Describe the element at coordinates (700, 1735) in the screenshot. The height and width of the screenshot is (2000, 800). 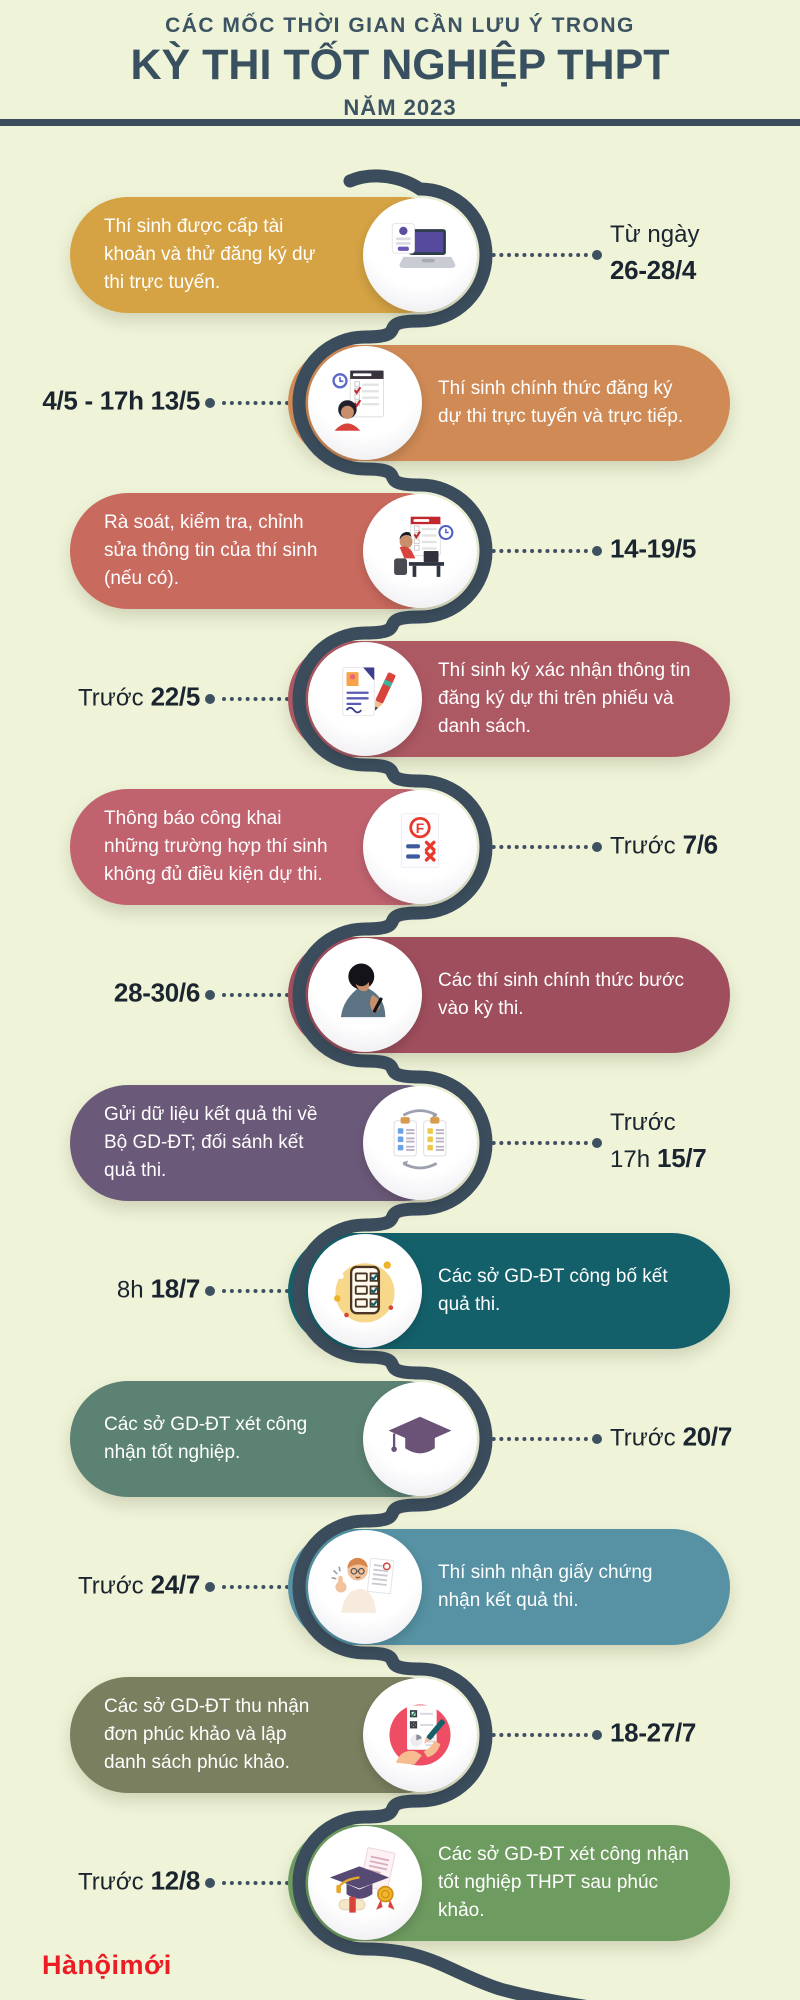
I see `milestone-date: 18-27/7` at that location.